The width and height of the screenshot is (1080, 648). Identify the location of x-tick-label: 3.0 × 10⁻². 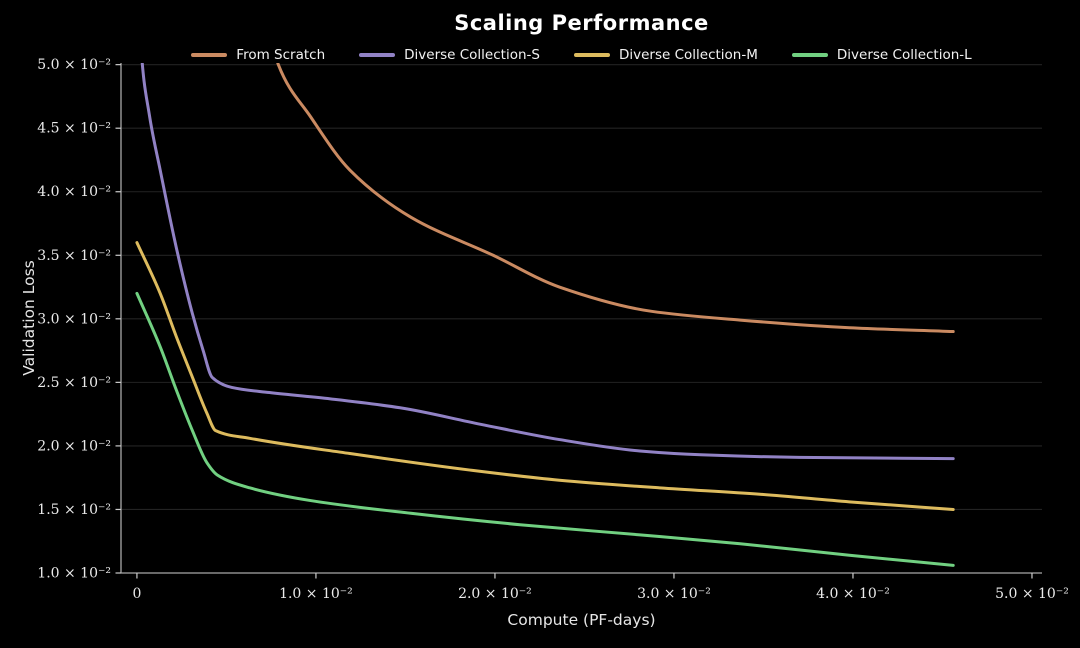
(674, 594).